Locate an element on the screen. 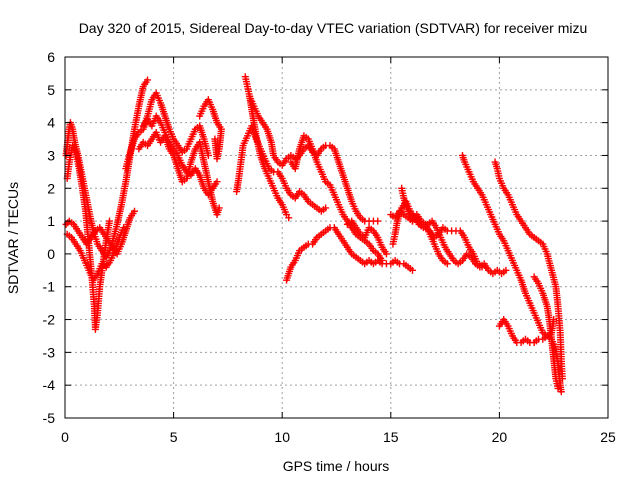 The image size is (640, 480). x-tick-label: 5 is located at coordinates (174, 437).